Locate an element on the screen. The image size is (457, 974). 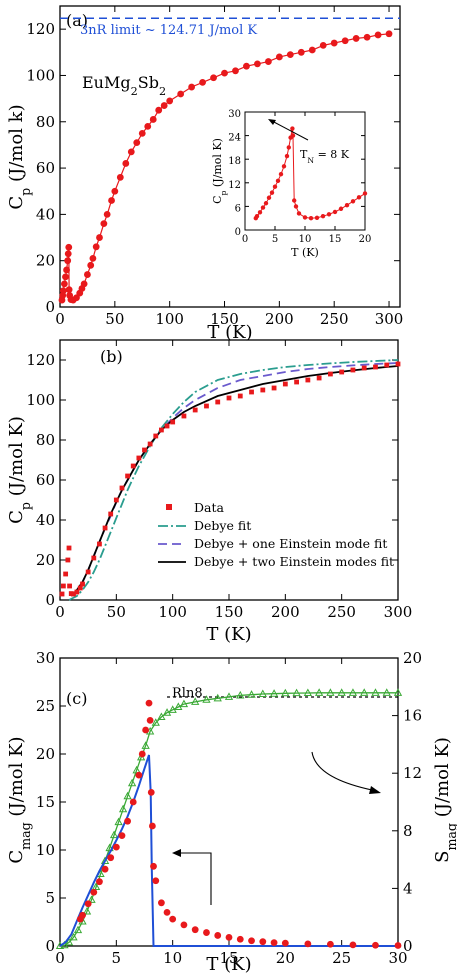
legend-label: Debye + two Einstein modes fit is located at coordinates (294, 561).